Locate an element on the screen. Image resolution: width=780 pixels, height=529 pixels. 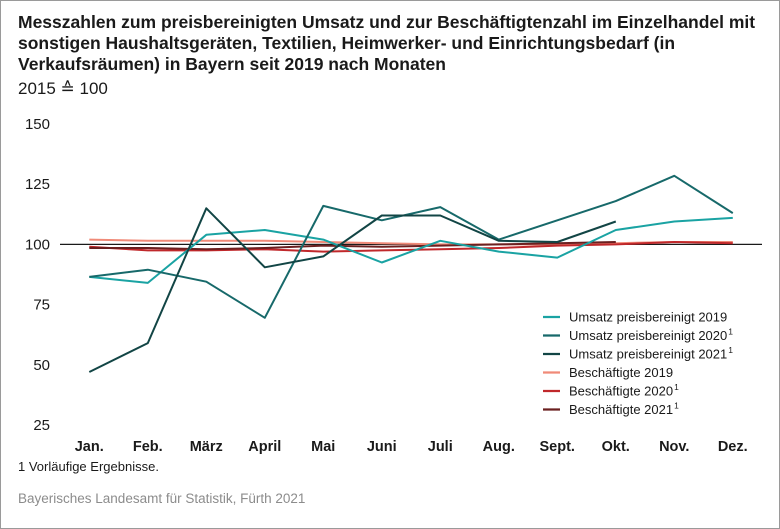
legend-label: Beschäftigte 2021 is located at coordinates (621, 409).